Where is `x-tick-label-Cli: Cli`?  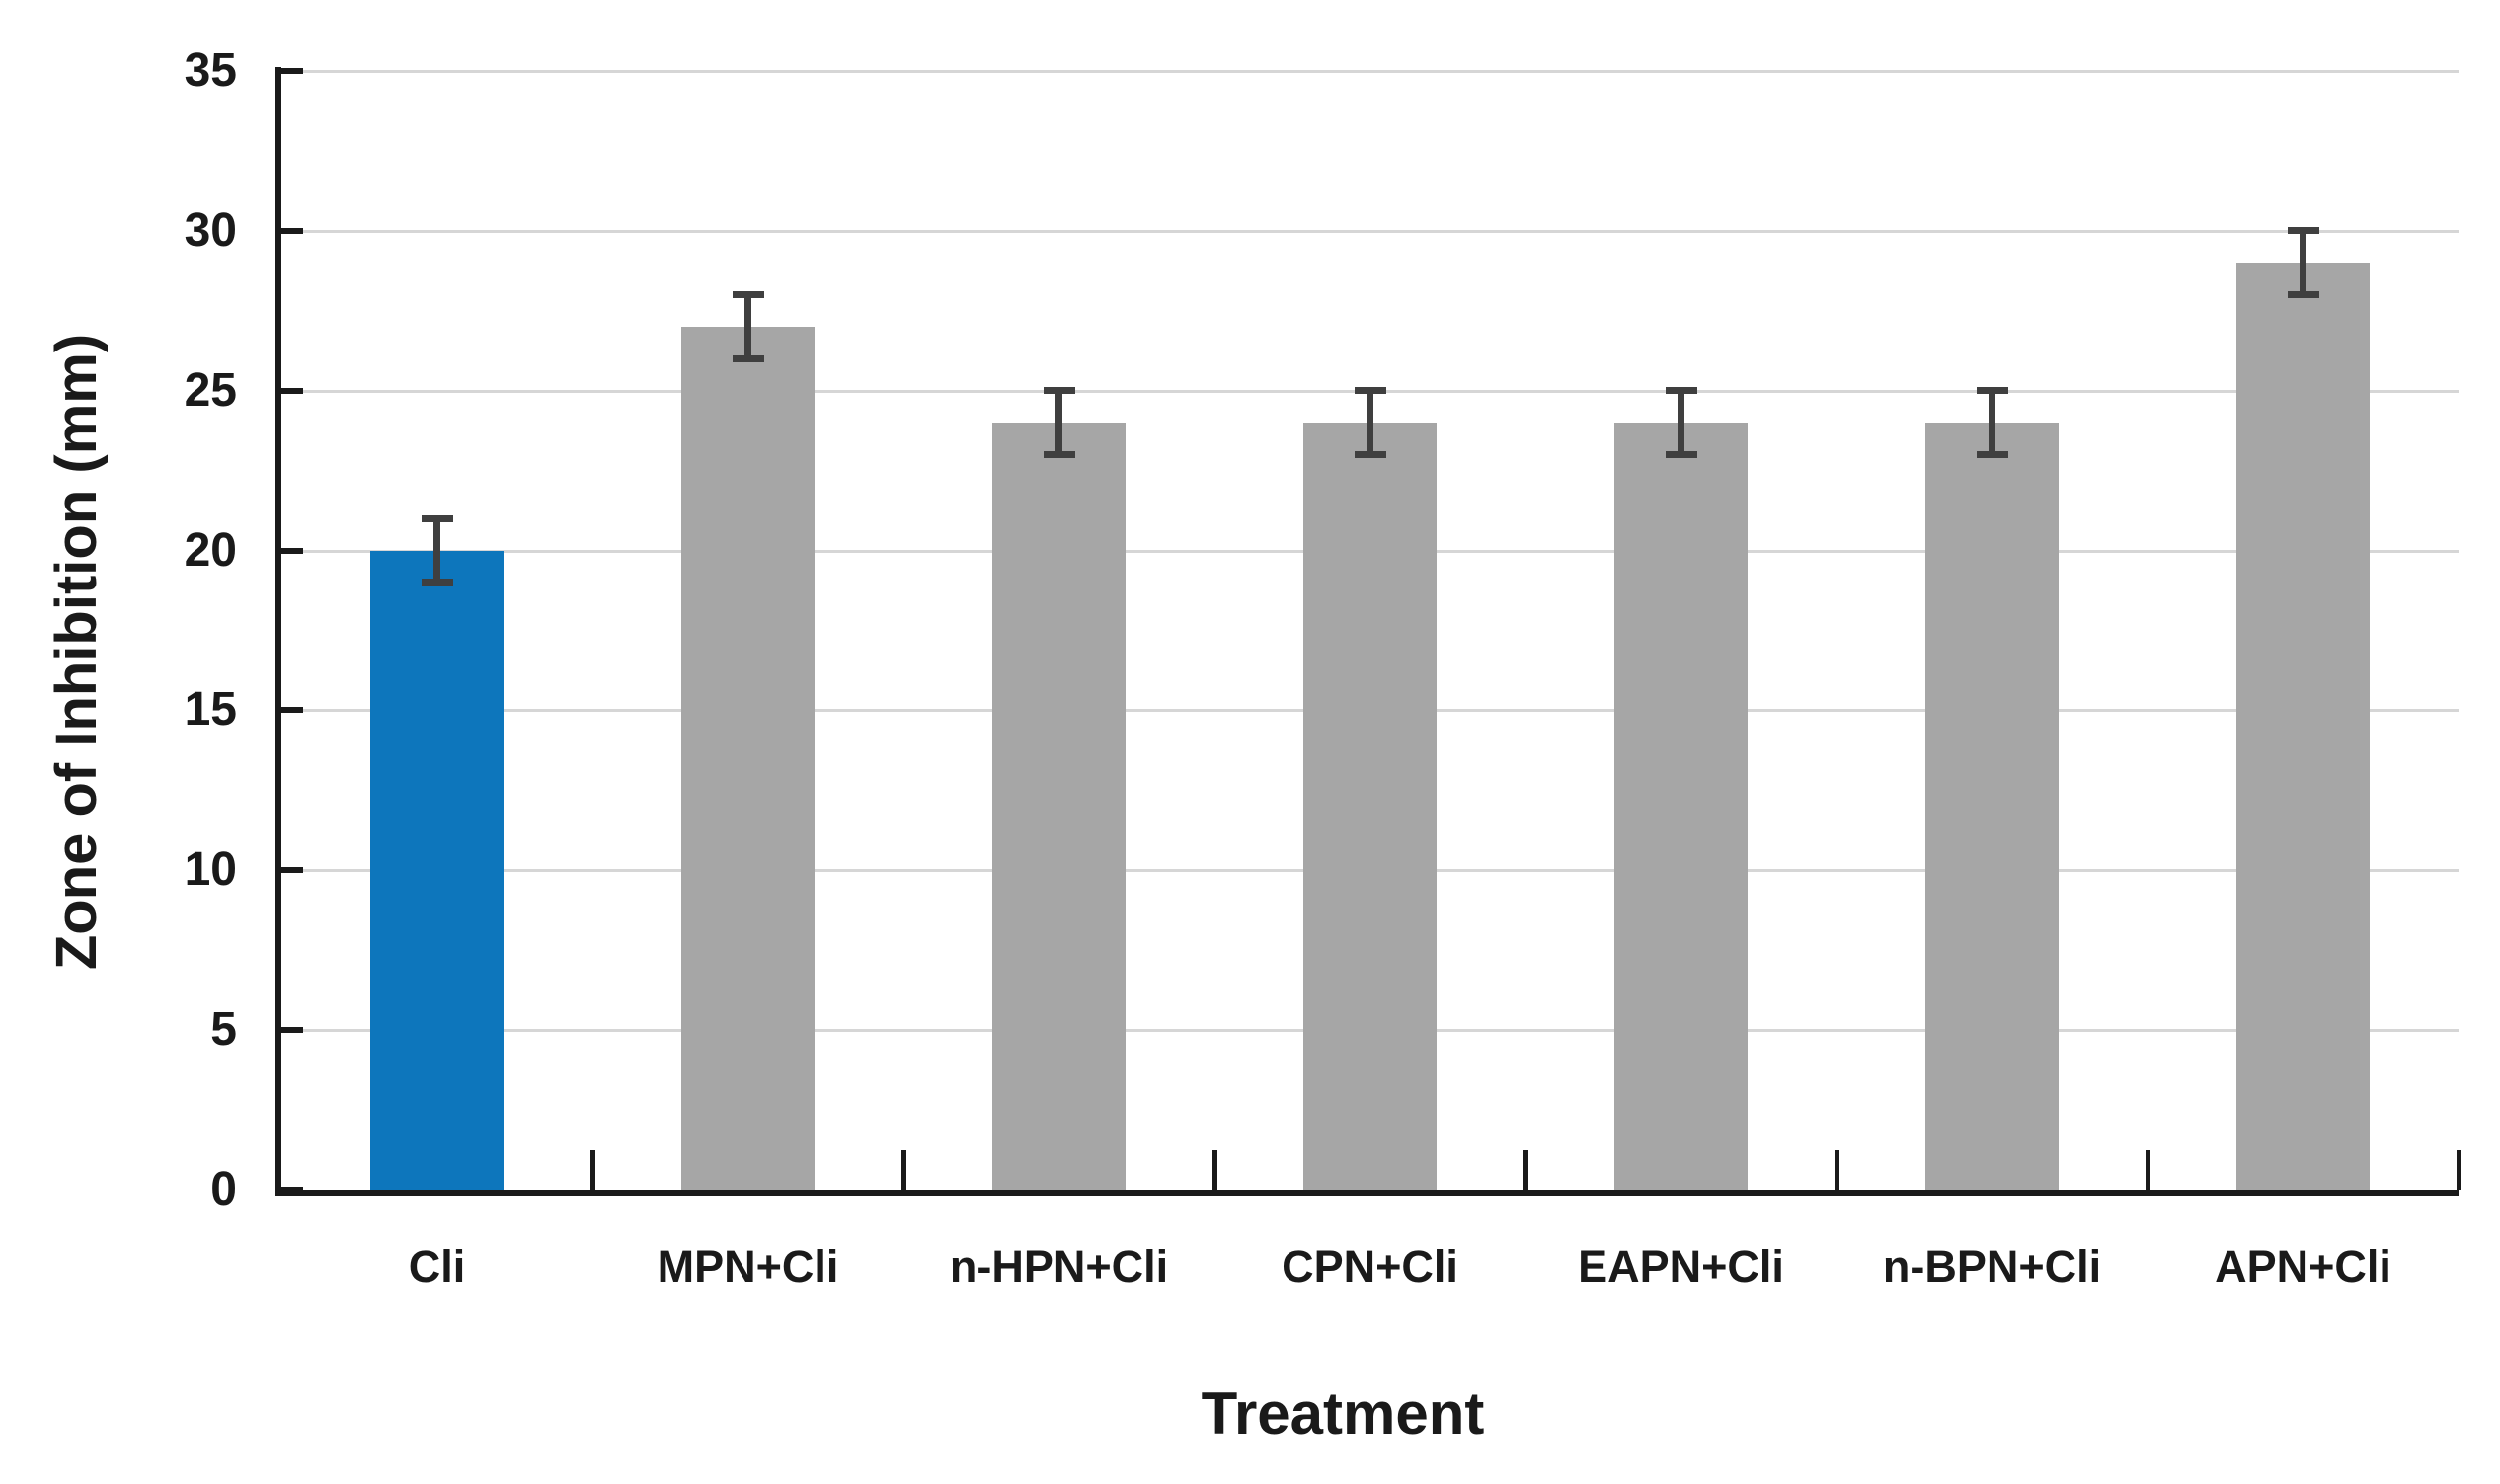 x-tick-label-Cli: Cli is located at coordinates (437, 1266).